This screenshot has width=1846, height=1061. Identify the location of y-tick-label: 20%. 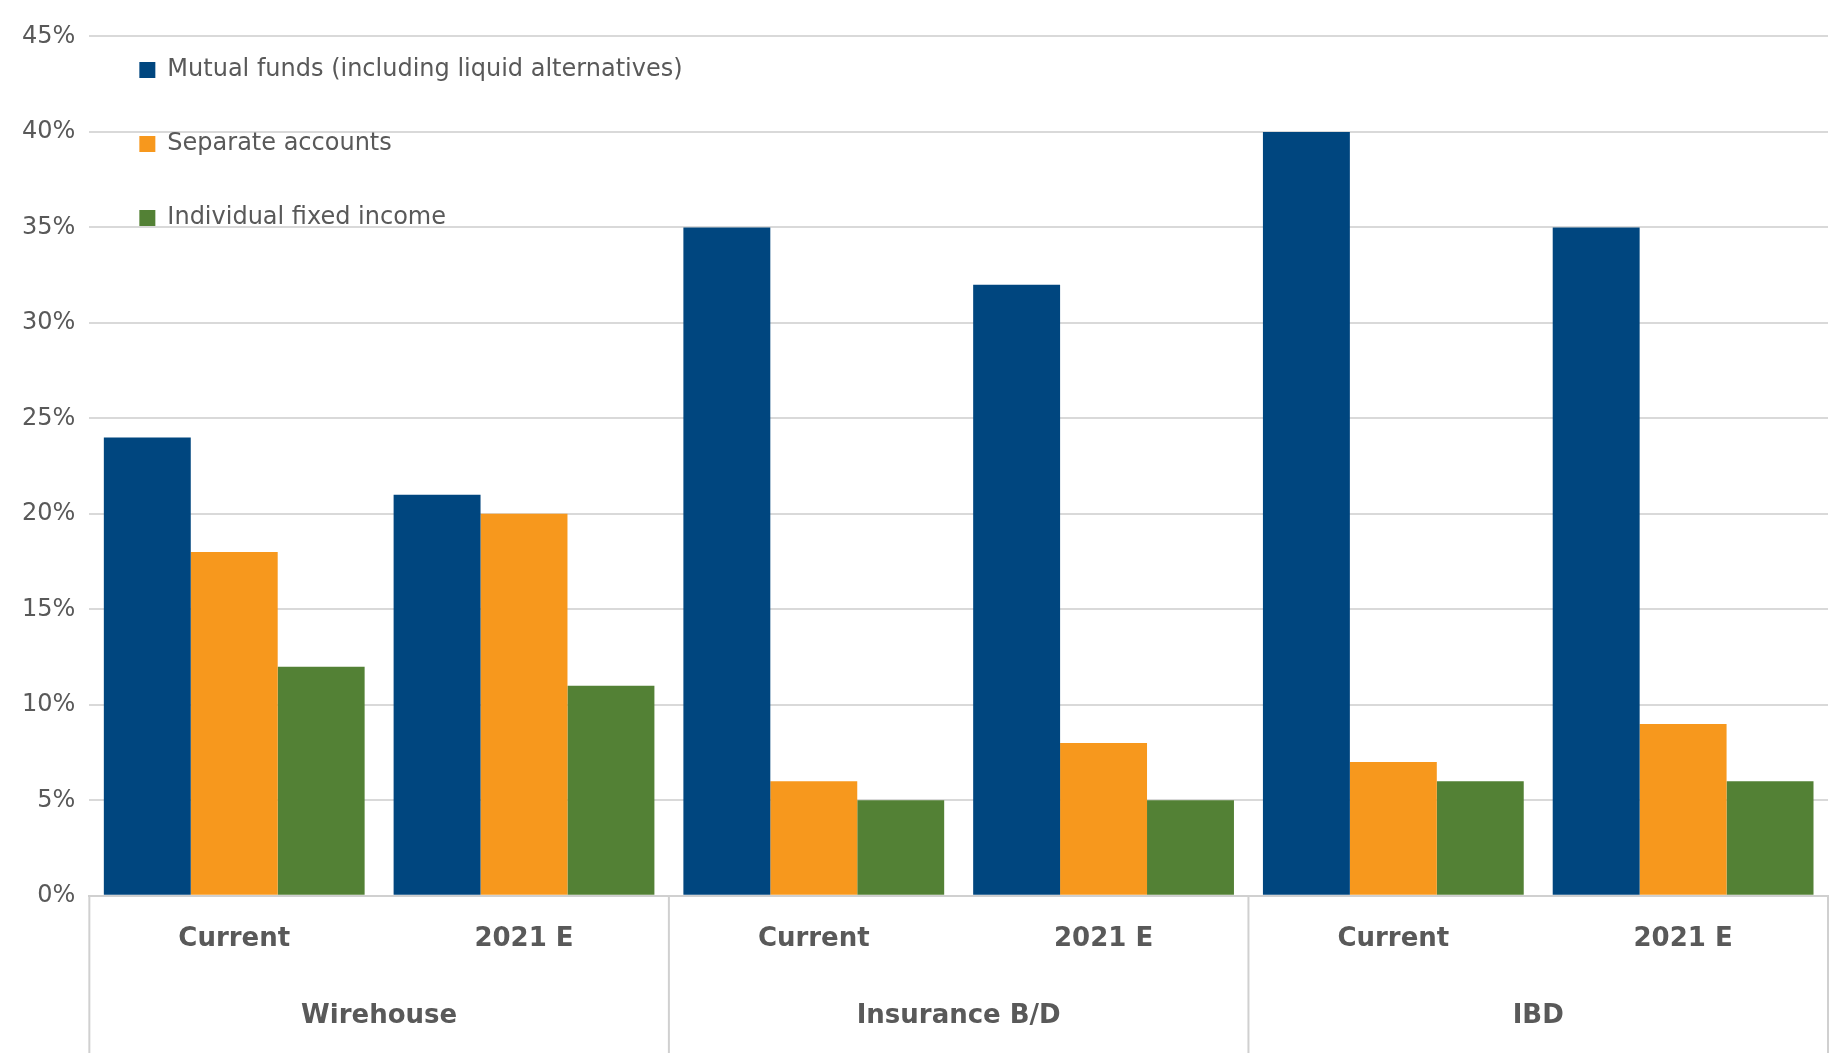
(49, 512).